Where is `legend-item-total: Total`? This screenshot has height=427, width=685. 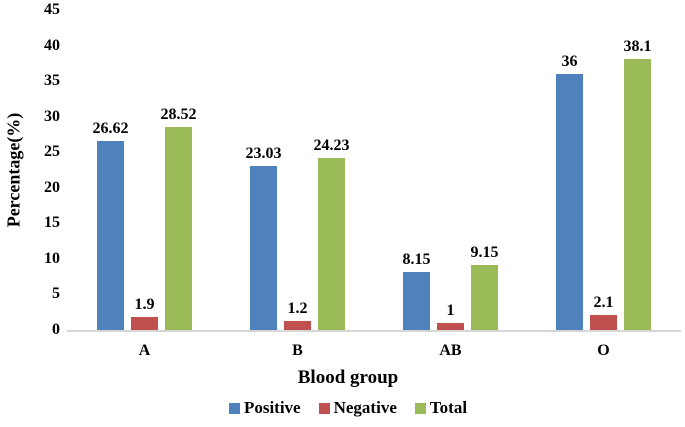 legend-item-total: Total is located at coordinates (441, 408).